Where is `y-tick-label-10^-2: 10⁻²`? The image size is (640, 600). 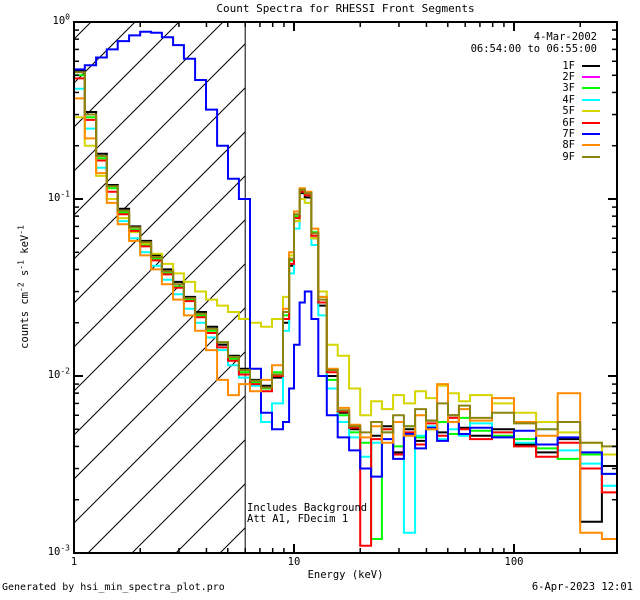
y-tick-label-10^-2: 10⁻² is located at coordinates (58, 373).